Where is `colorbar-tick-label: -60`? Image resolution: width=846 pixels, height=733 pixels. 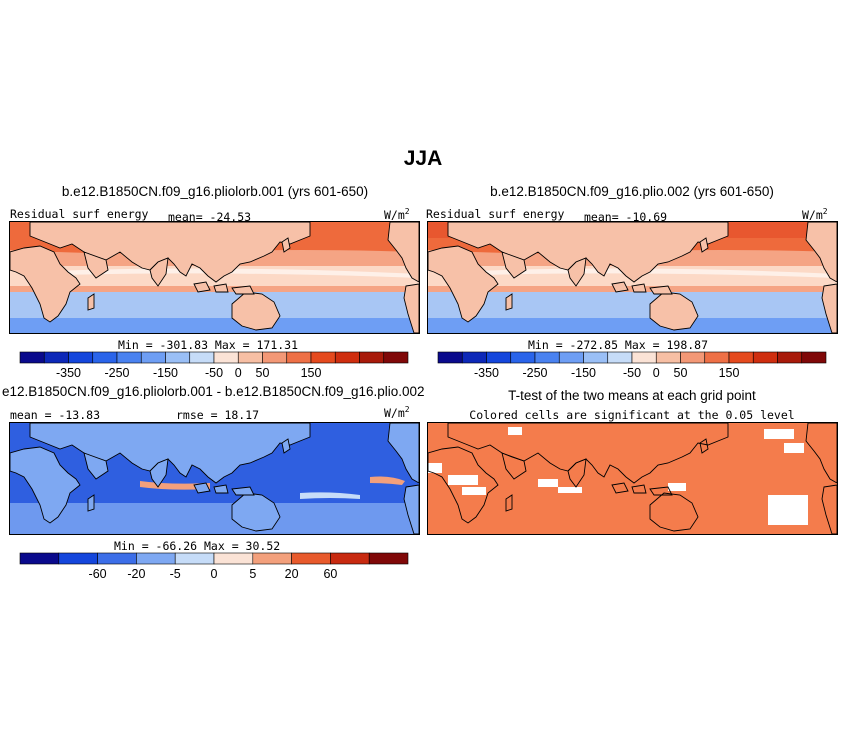
colorbar-tick-label: -60 is located at coordinates (98, 574).